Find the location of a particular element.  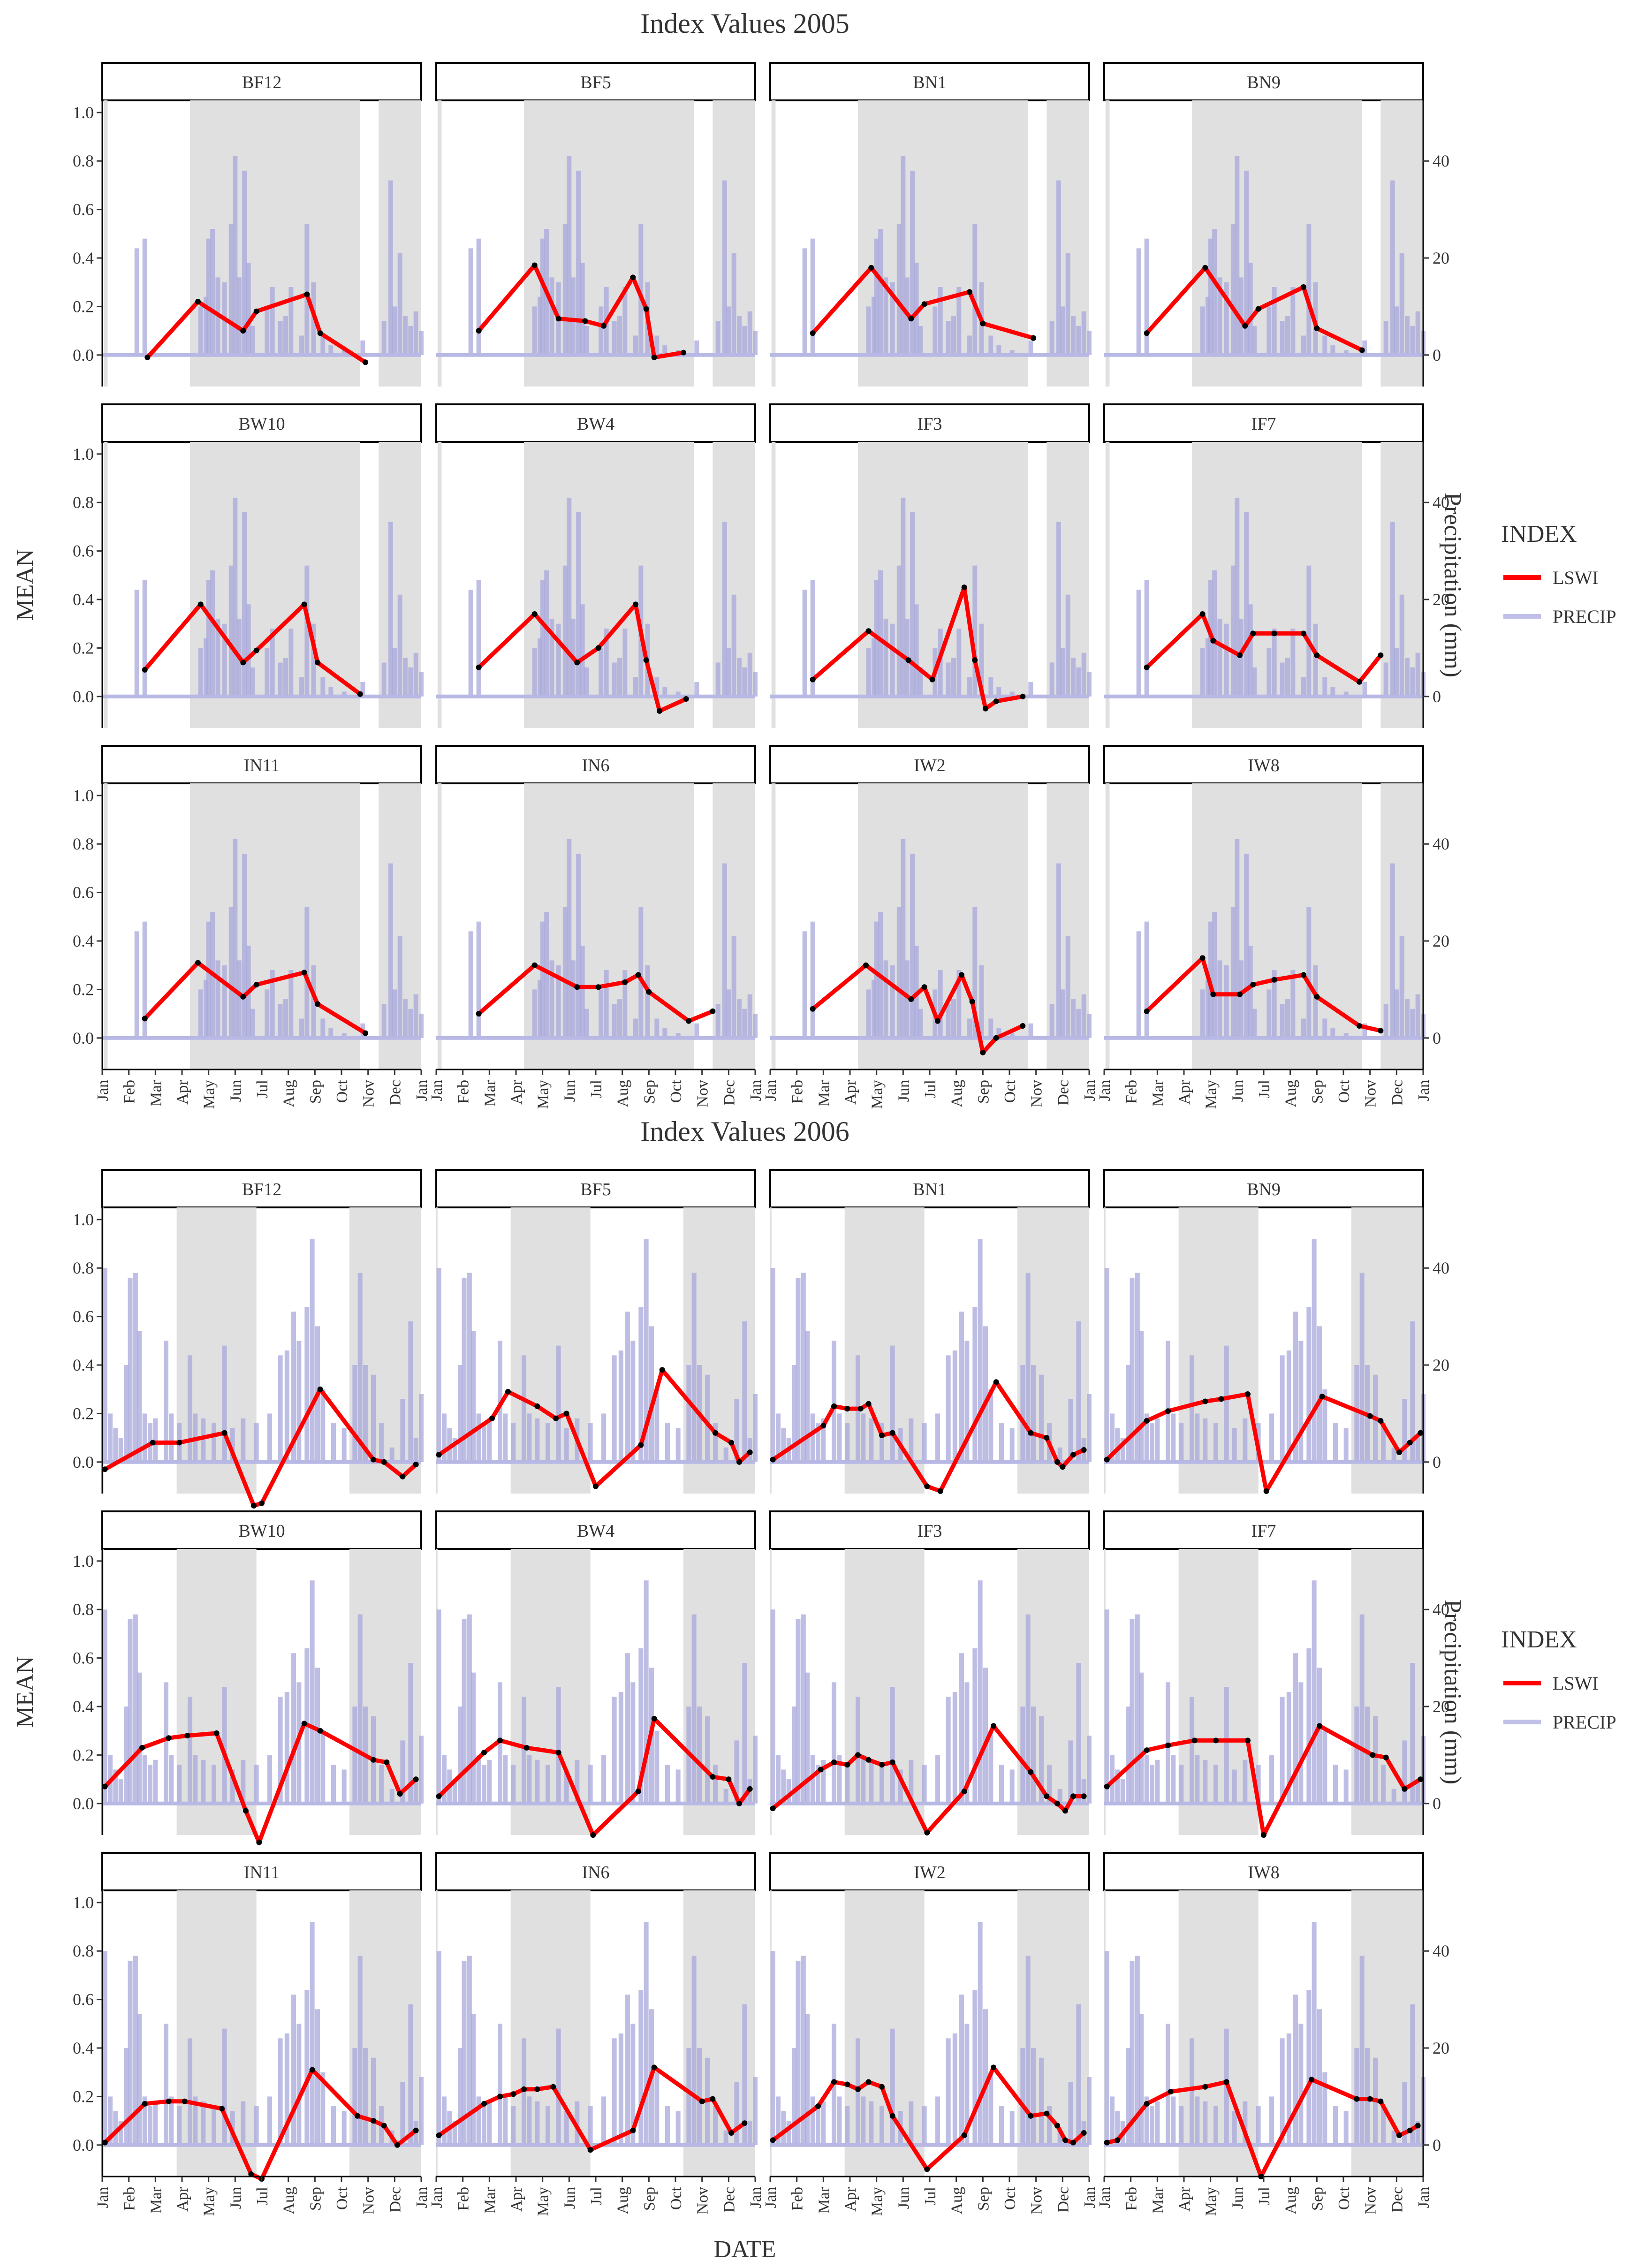

y-tick-label: 0.4 is located at coordinates (83, 941).